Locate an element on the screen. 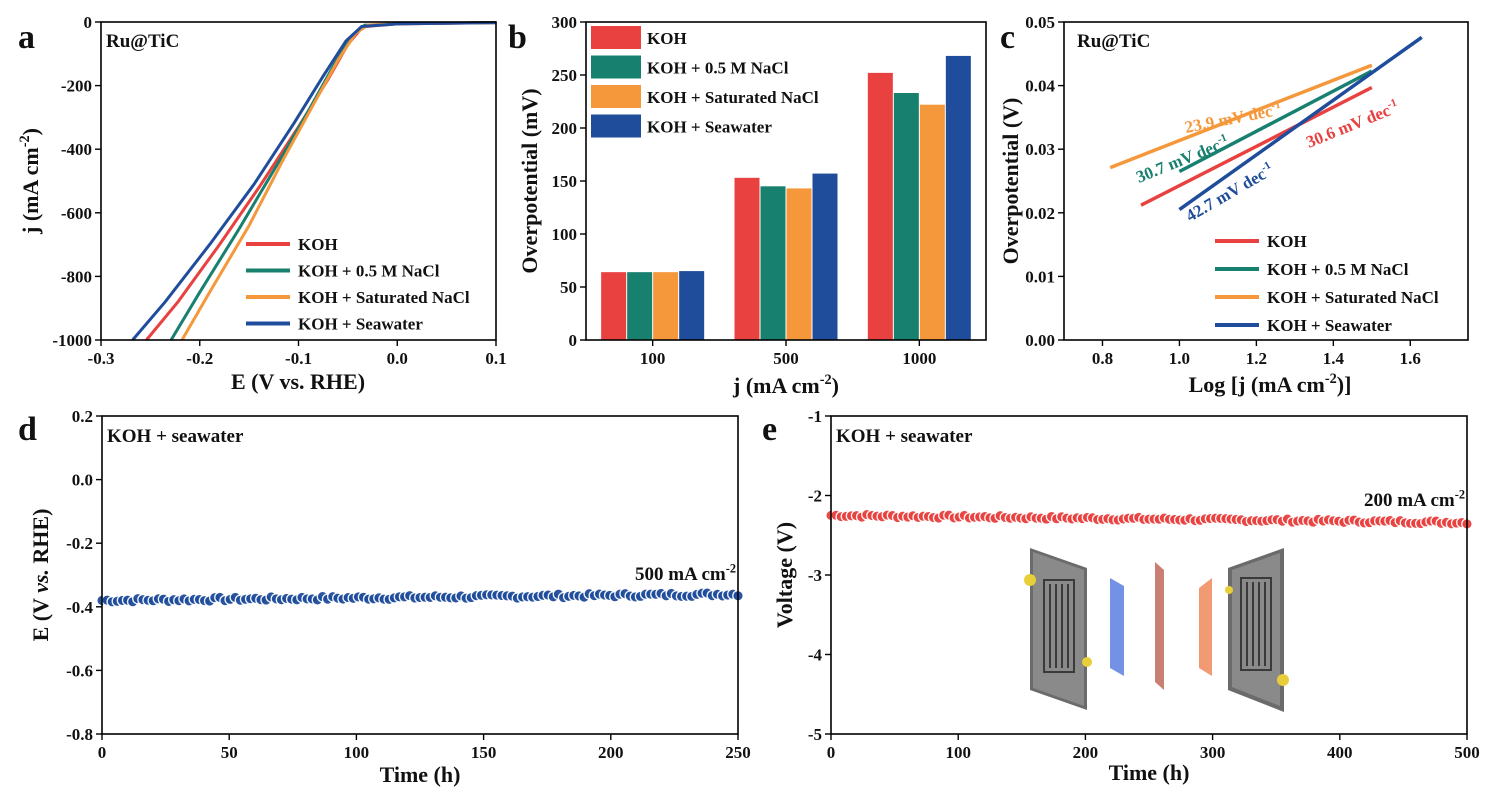  panel-d-ylabel-b: RHE) is located at coordinates (40, 539).